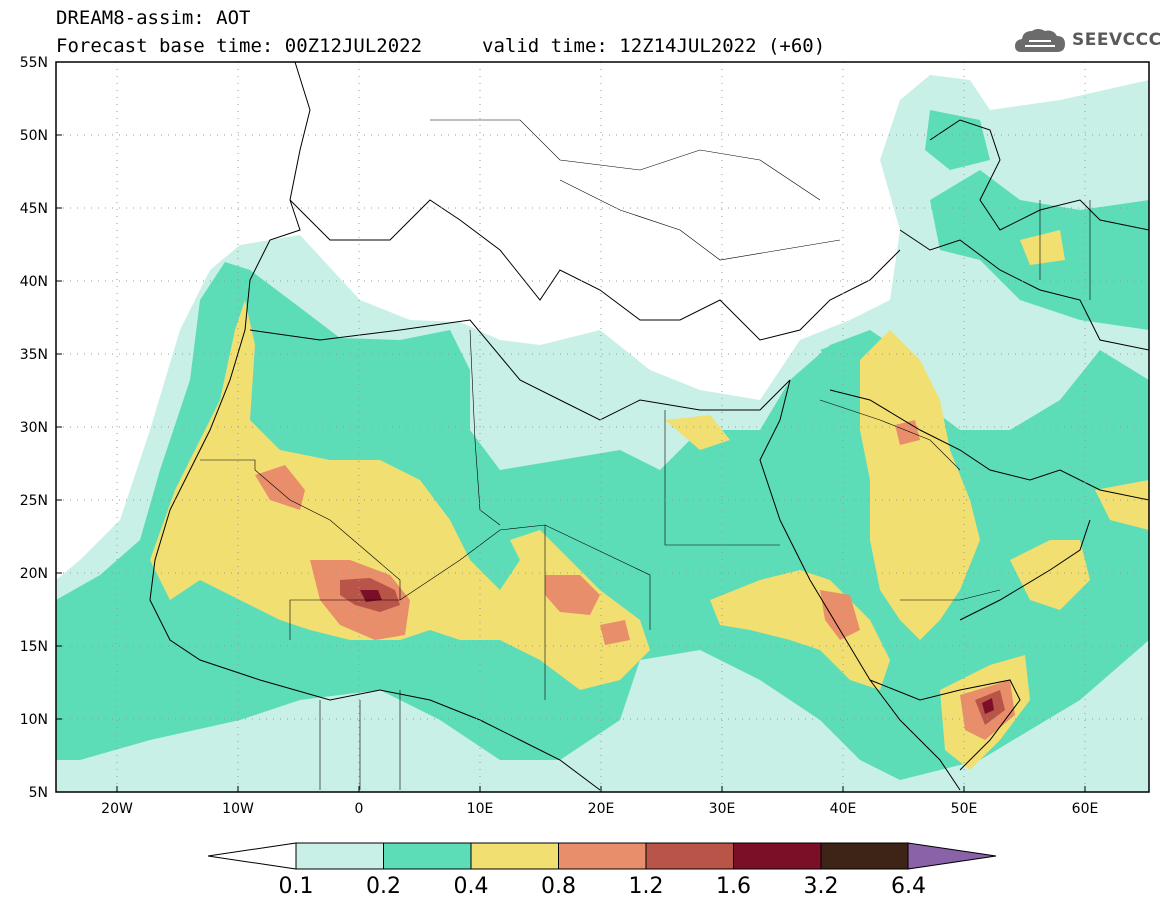  What do you see at coordinates (34, 282) in the screenshot?
I see `lat-label-40n: 40N` at bounding box center [34, 282].